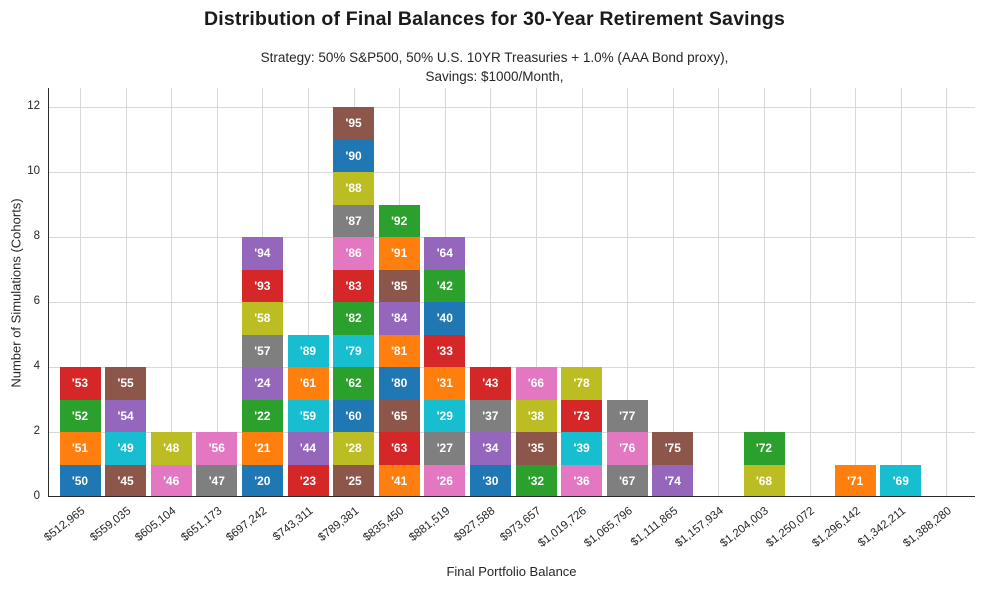 The height and width of the screenshot is (593, 989). I want to click on bar-segment: '60, so click(354, 415).